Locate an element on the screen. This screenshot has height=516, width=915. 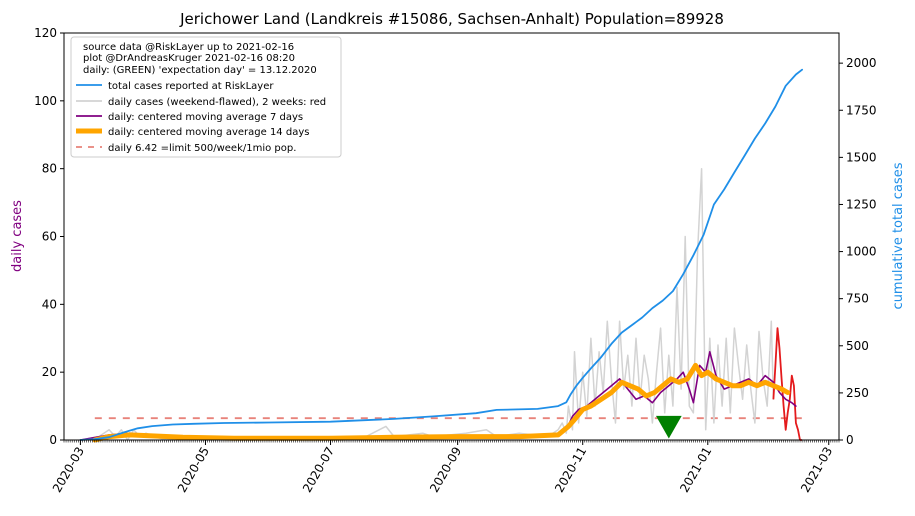
legend-entry-limit: daily 6.42 =limit 500/week/1mio pop. is located at coordinates (202, 148).